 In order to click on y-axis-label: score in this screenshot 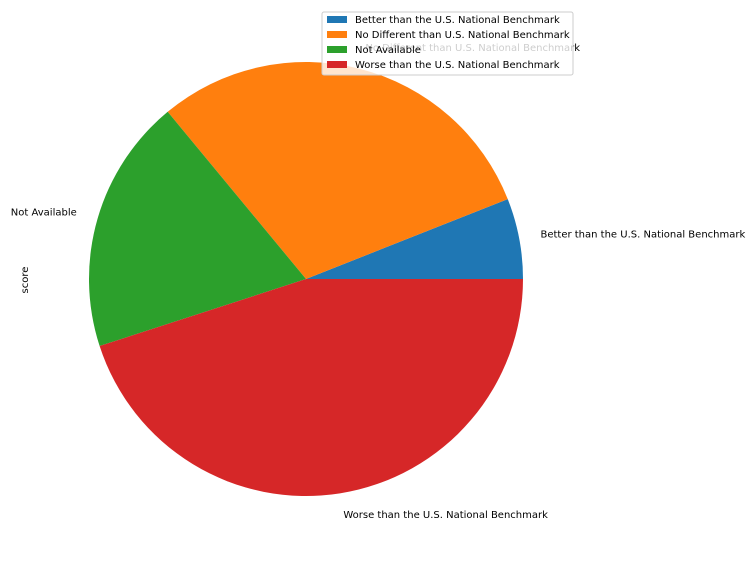, I will do `click(25, 280)`.